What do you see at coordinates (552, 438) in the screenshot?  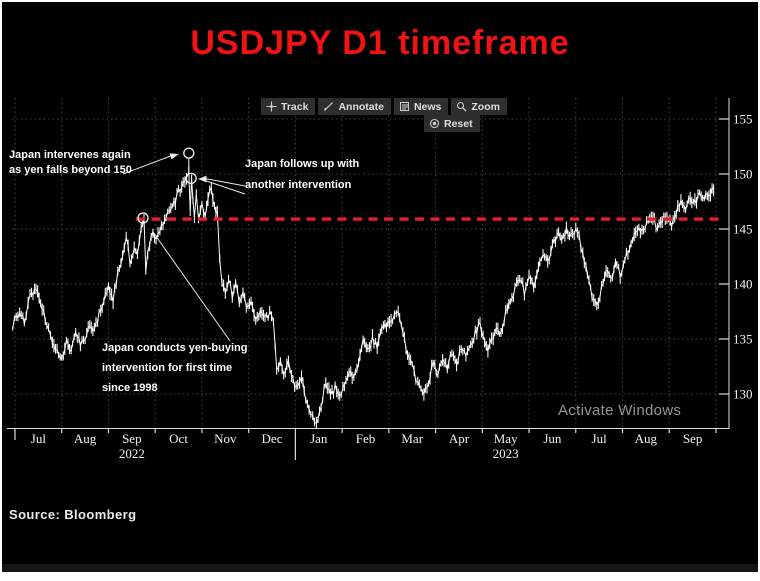 I see `x-tick-label: Jun` at bounding box center [552, 438].